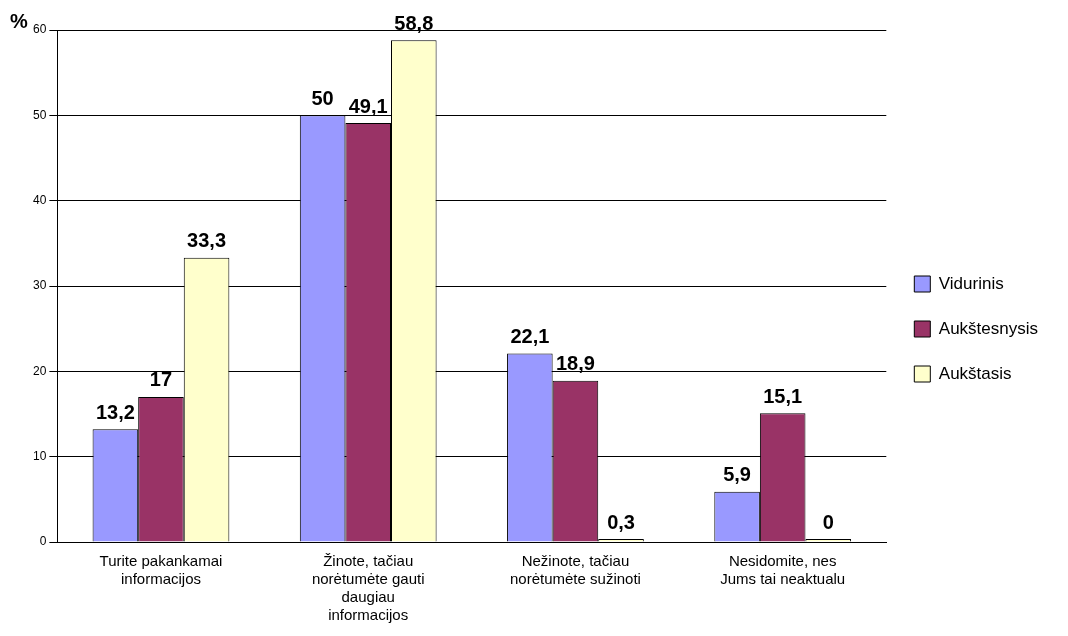 Image resolution: width=1068 pixels, height=636 pixels. What do you see at coordinates (39, 114) in the screenshot?
I see `y-tick-label: 50` at bounding box center [39, 114].